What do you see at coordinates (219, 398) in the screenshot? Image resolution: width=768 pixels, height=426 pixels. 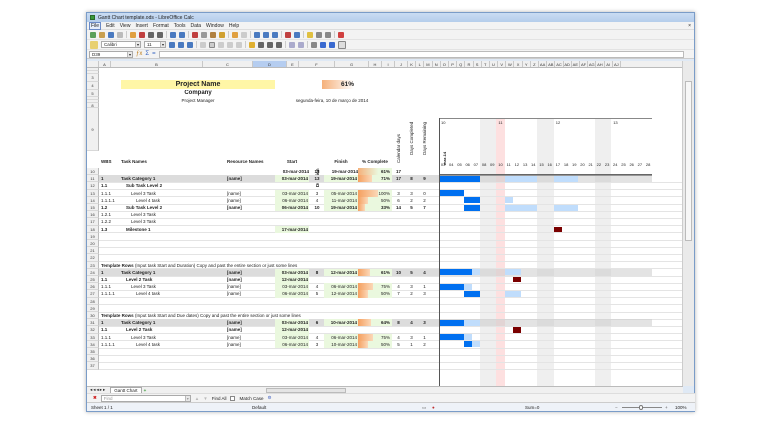 I see `find-all-button: Find All` at bounding box center [219, 398].